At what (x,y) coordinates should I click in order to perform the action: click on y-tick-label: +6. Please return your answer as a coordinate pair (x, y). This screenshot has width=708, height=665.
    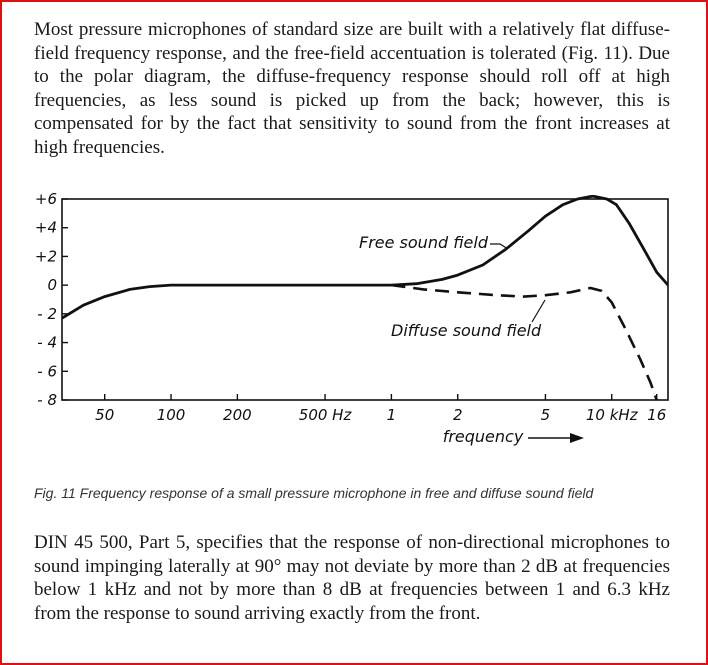
    Looking at the image, I should click on (46, 199).